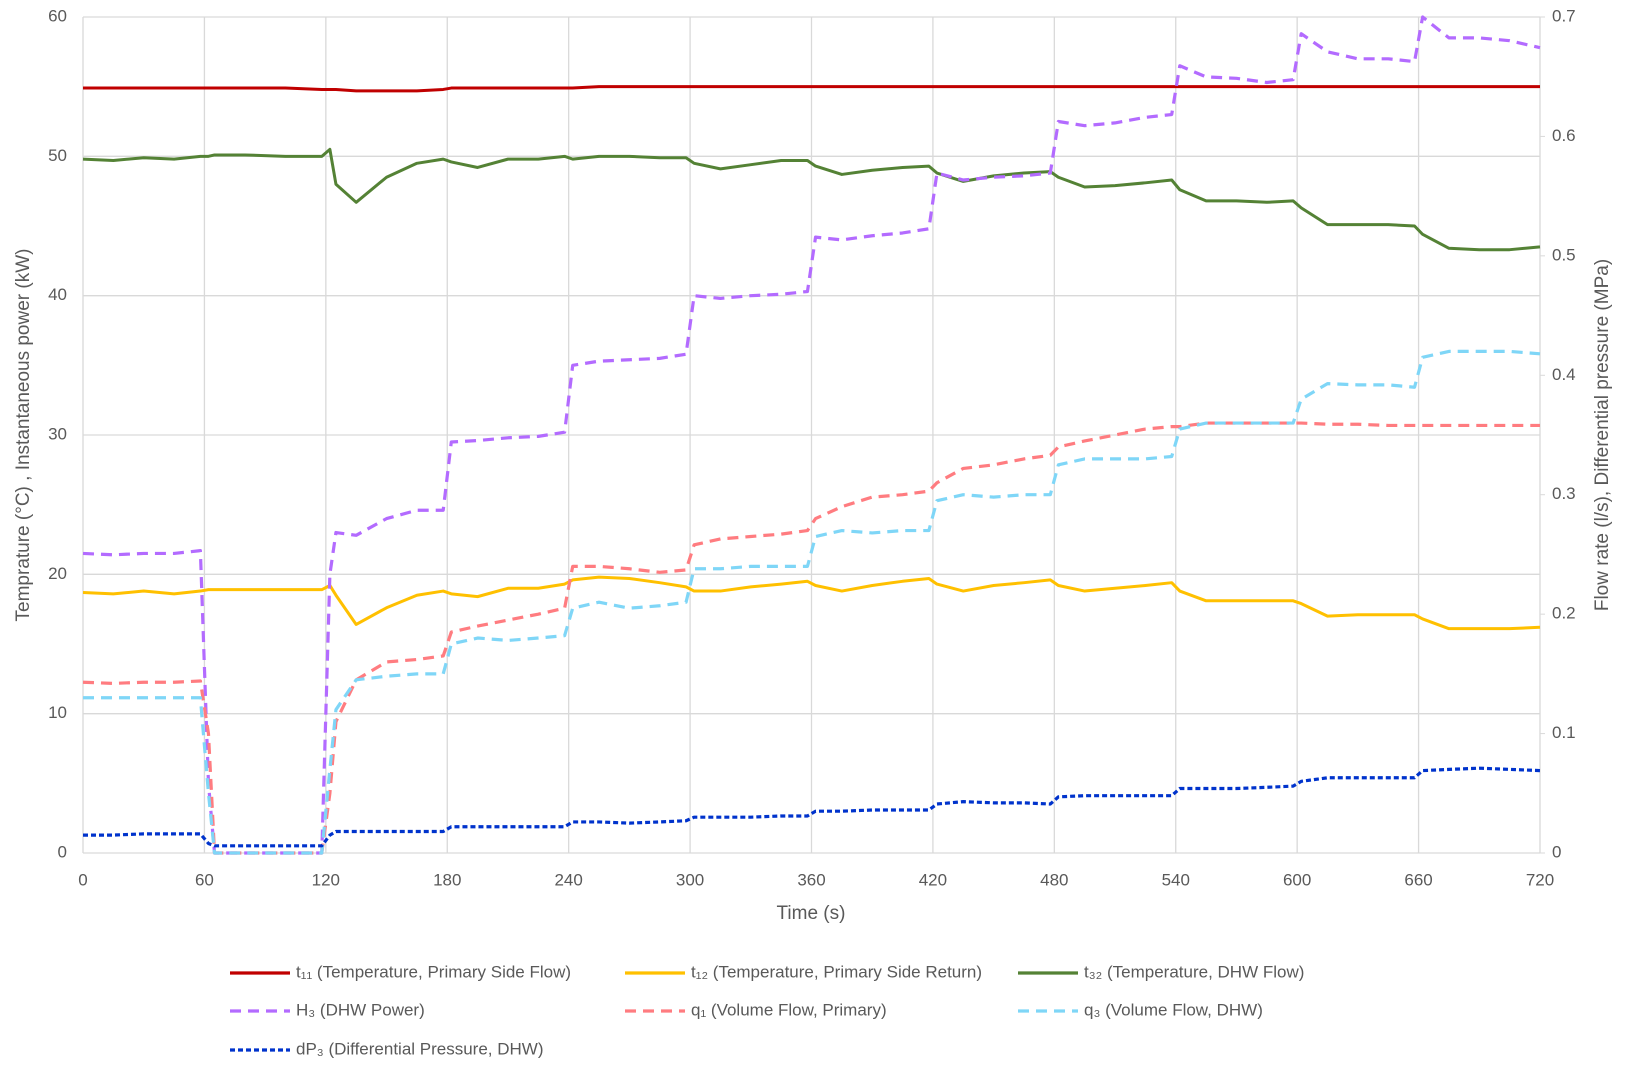  What do you see at coordinates (57, 15) in the screenshot?
I see `y-tick-label: 60` at bounding box center [57, 15].